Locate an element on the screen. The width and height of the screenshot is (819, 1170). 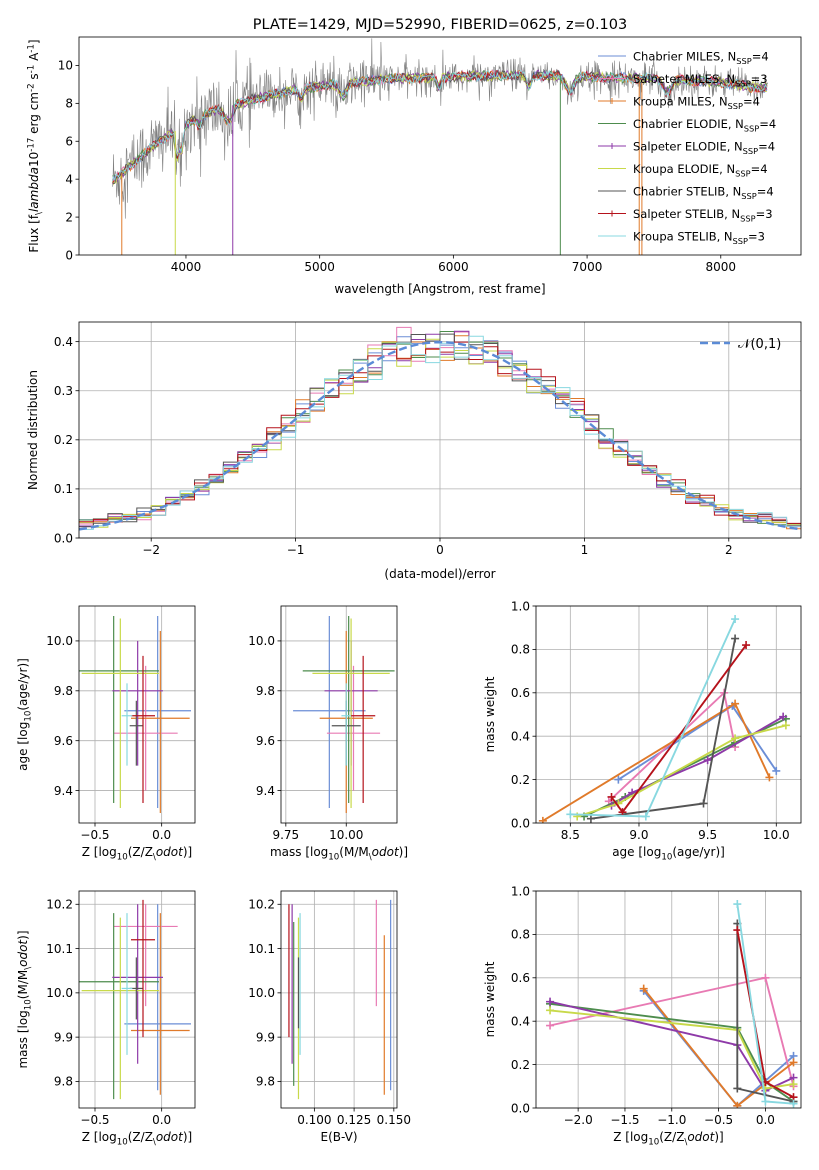
y-tick-label: 0.3 is located at coordinates (63, 391).